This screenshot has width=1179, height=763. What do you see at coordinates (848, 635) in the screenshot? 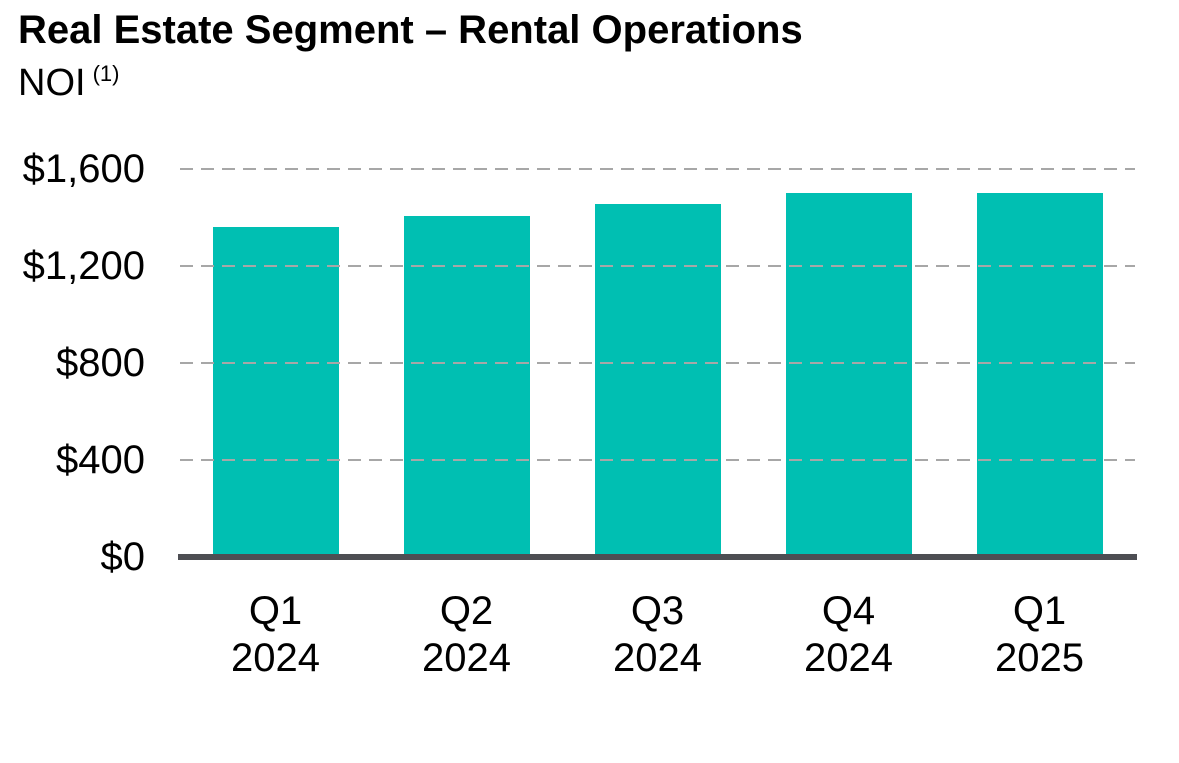
I see `x-tick-label: Q4 2024` at bounding box center [848, 635].